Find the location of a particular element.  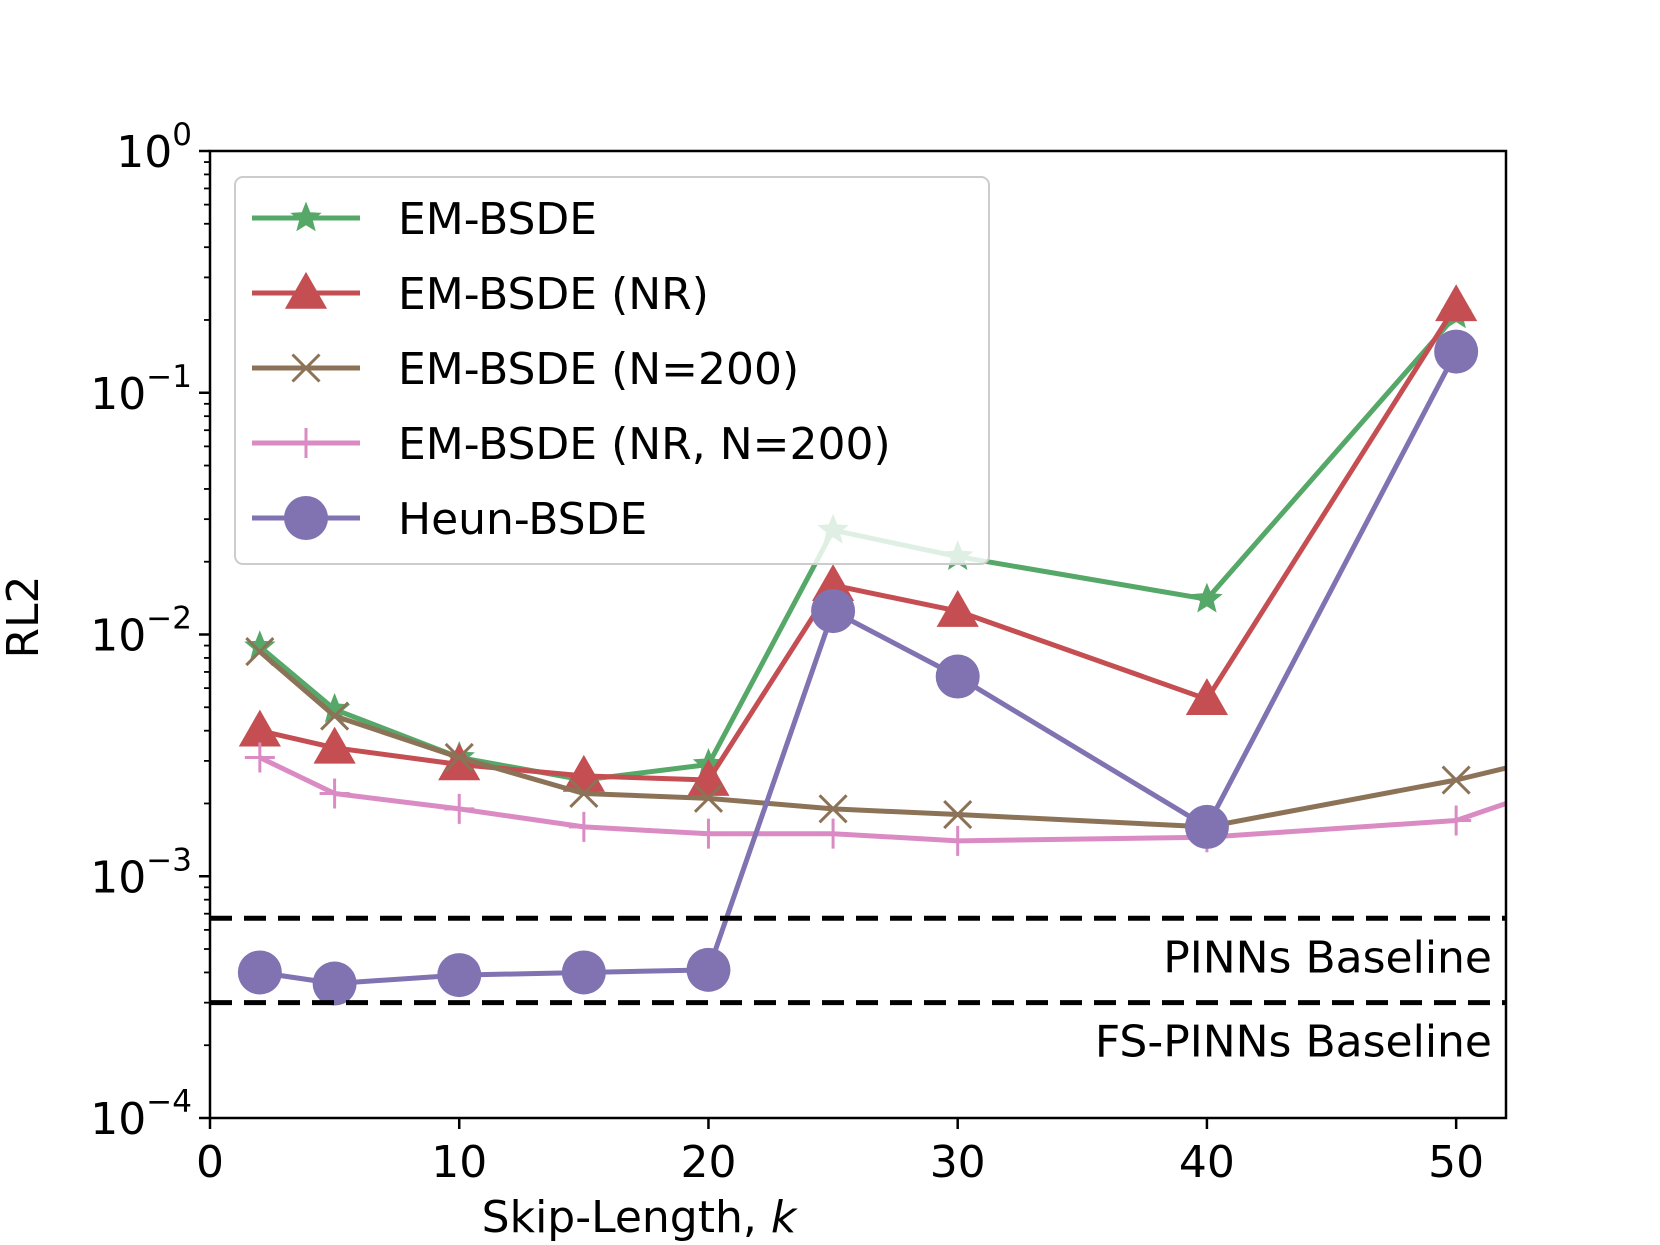

y-tick-label: 10⁰ is located at coordinates (154, 147).